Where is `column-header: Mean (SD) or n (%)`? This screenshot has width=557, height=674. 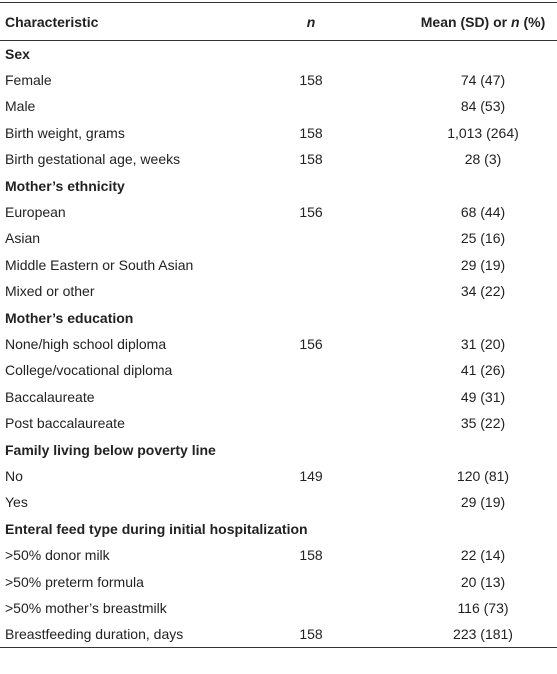
column-header: Mean (SD) or n (%) is located at coordinates (458, 22).